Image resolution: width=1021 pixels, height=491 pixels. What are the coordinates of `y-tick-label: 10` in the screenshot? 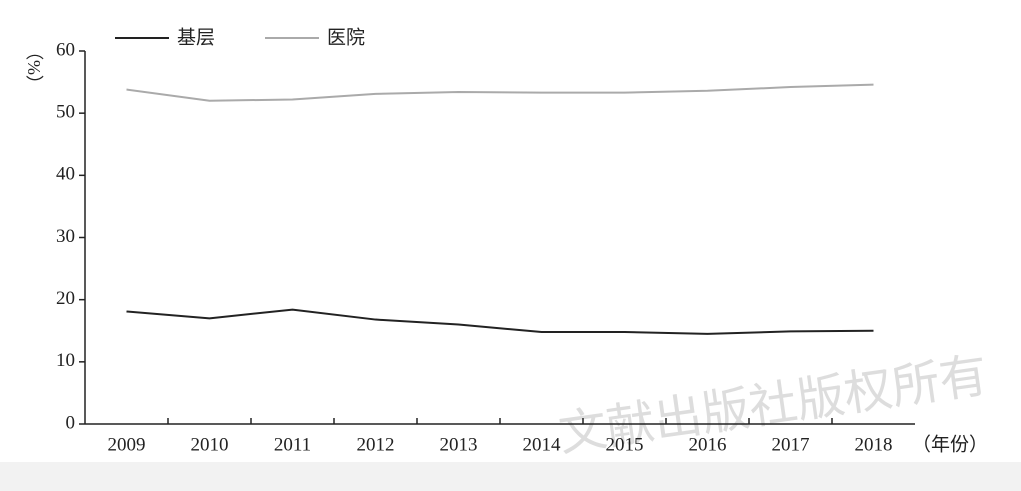 It's located at (65, 360).